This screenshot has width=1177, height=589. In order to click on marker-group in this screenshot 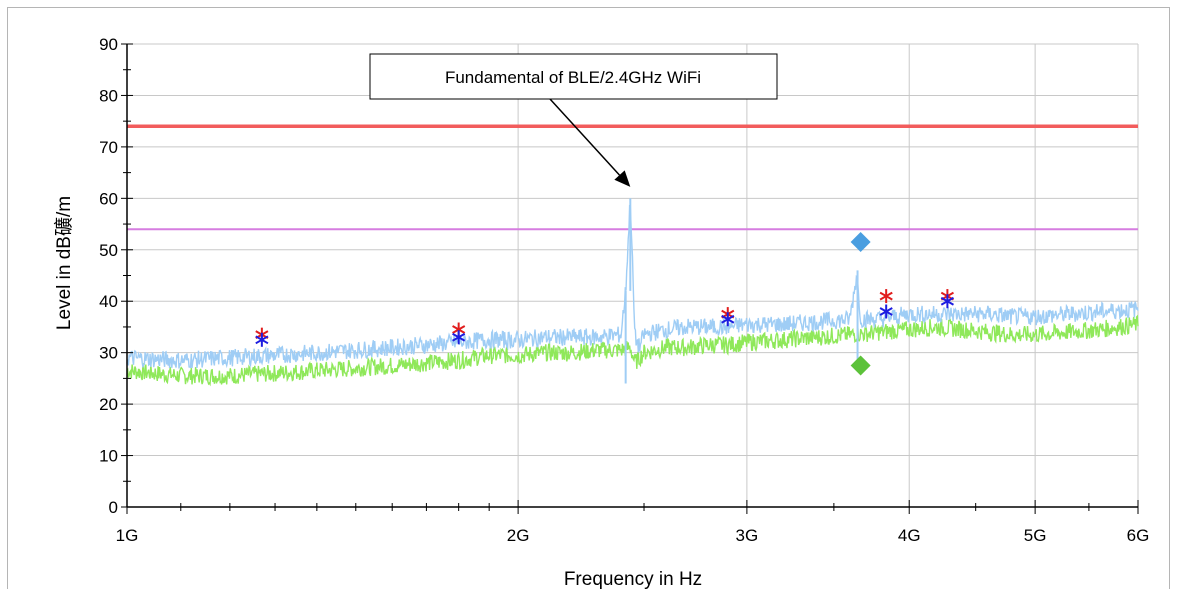, I will do `click(604, 304)`.